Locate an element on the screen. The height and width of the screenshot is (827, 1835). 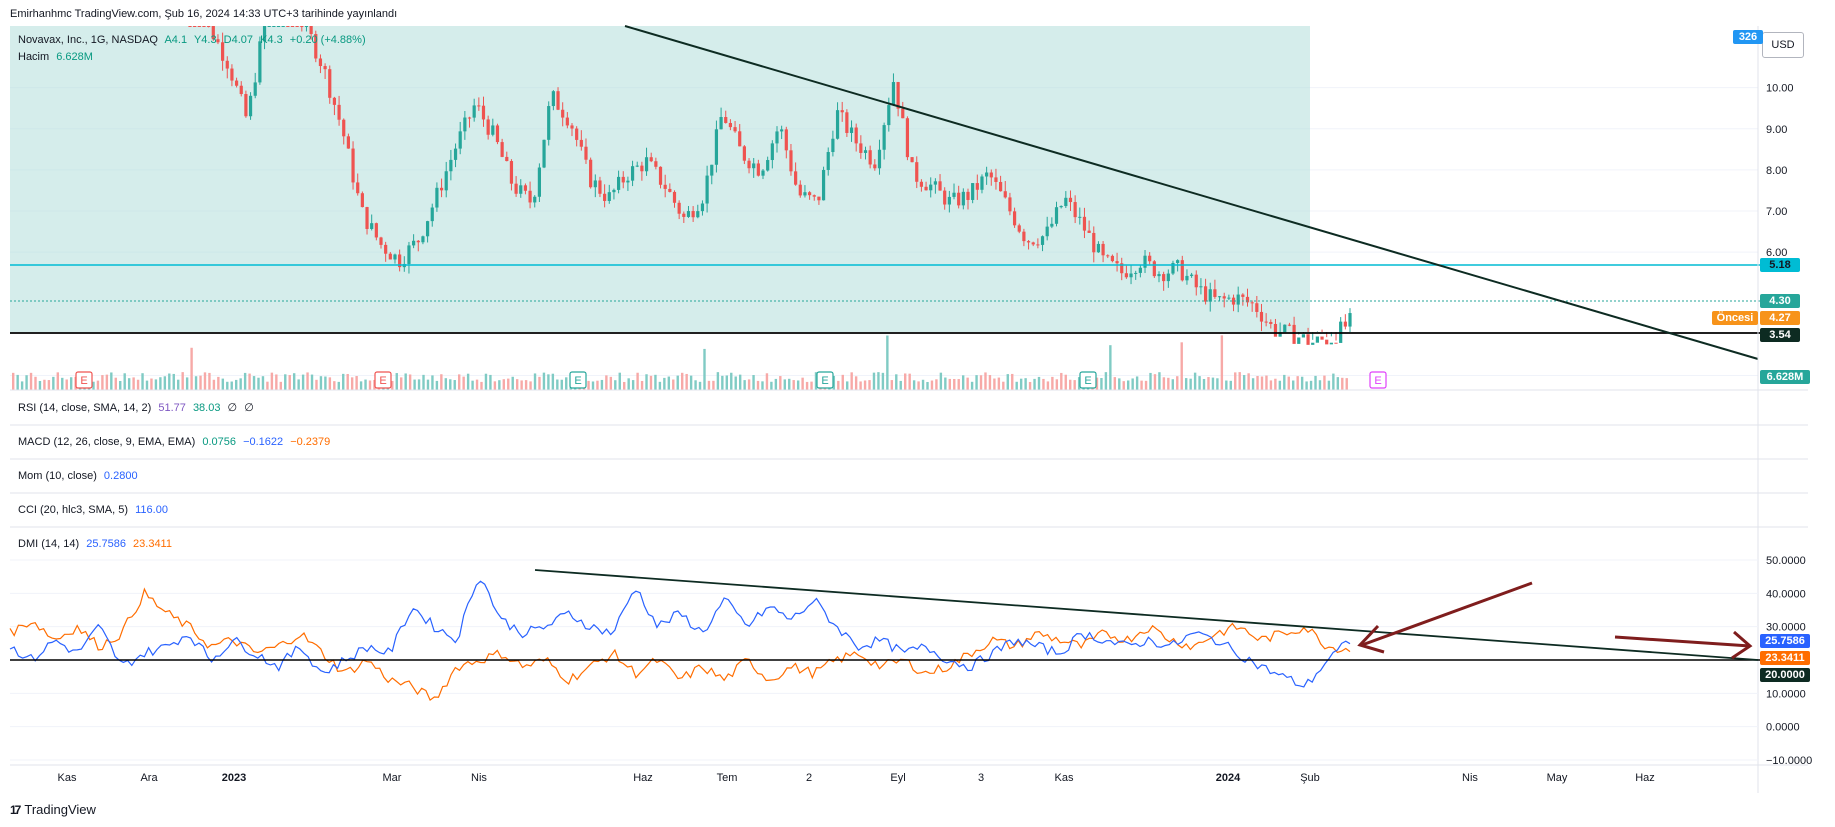
earnings-letter-0: E is located at coordinates (83, 381).